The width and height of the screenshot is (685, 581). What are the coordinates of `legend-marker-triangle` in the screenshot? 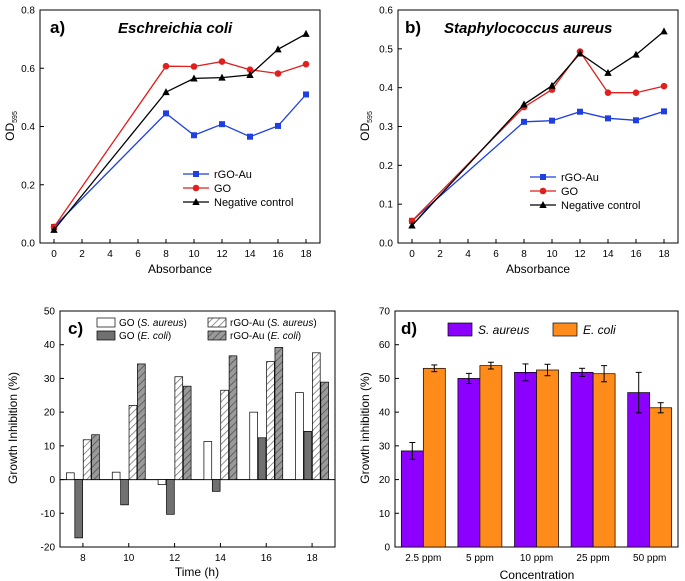 It's located at (543, 204).